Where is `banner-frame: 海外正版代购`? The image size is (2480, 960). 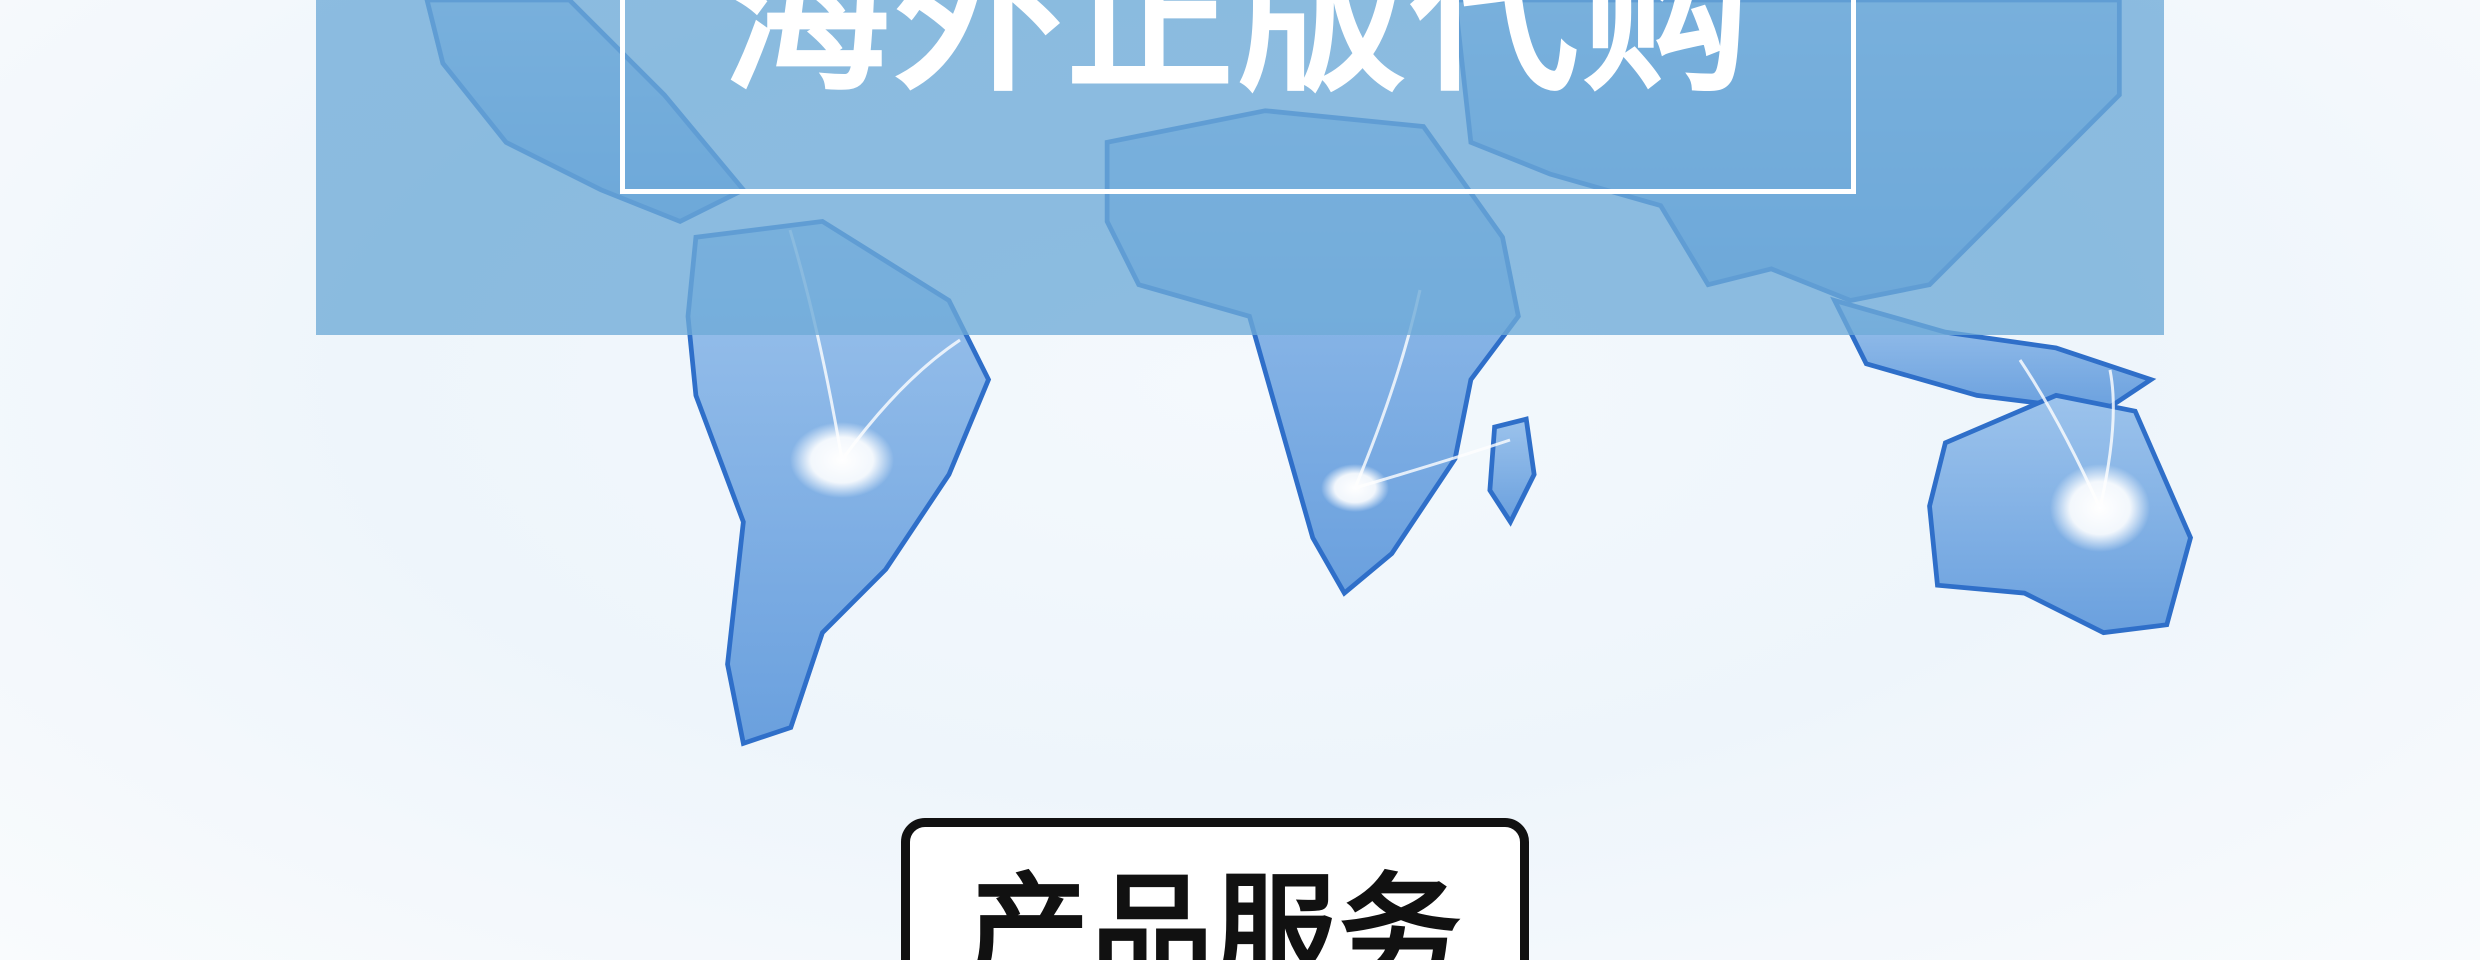 banner-frame: 海外正版代购 is located at coordinates (1238, 97).